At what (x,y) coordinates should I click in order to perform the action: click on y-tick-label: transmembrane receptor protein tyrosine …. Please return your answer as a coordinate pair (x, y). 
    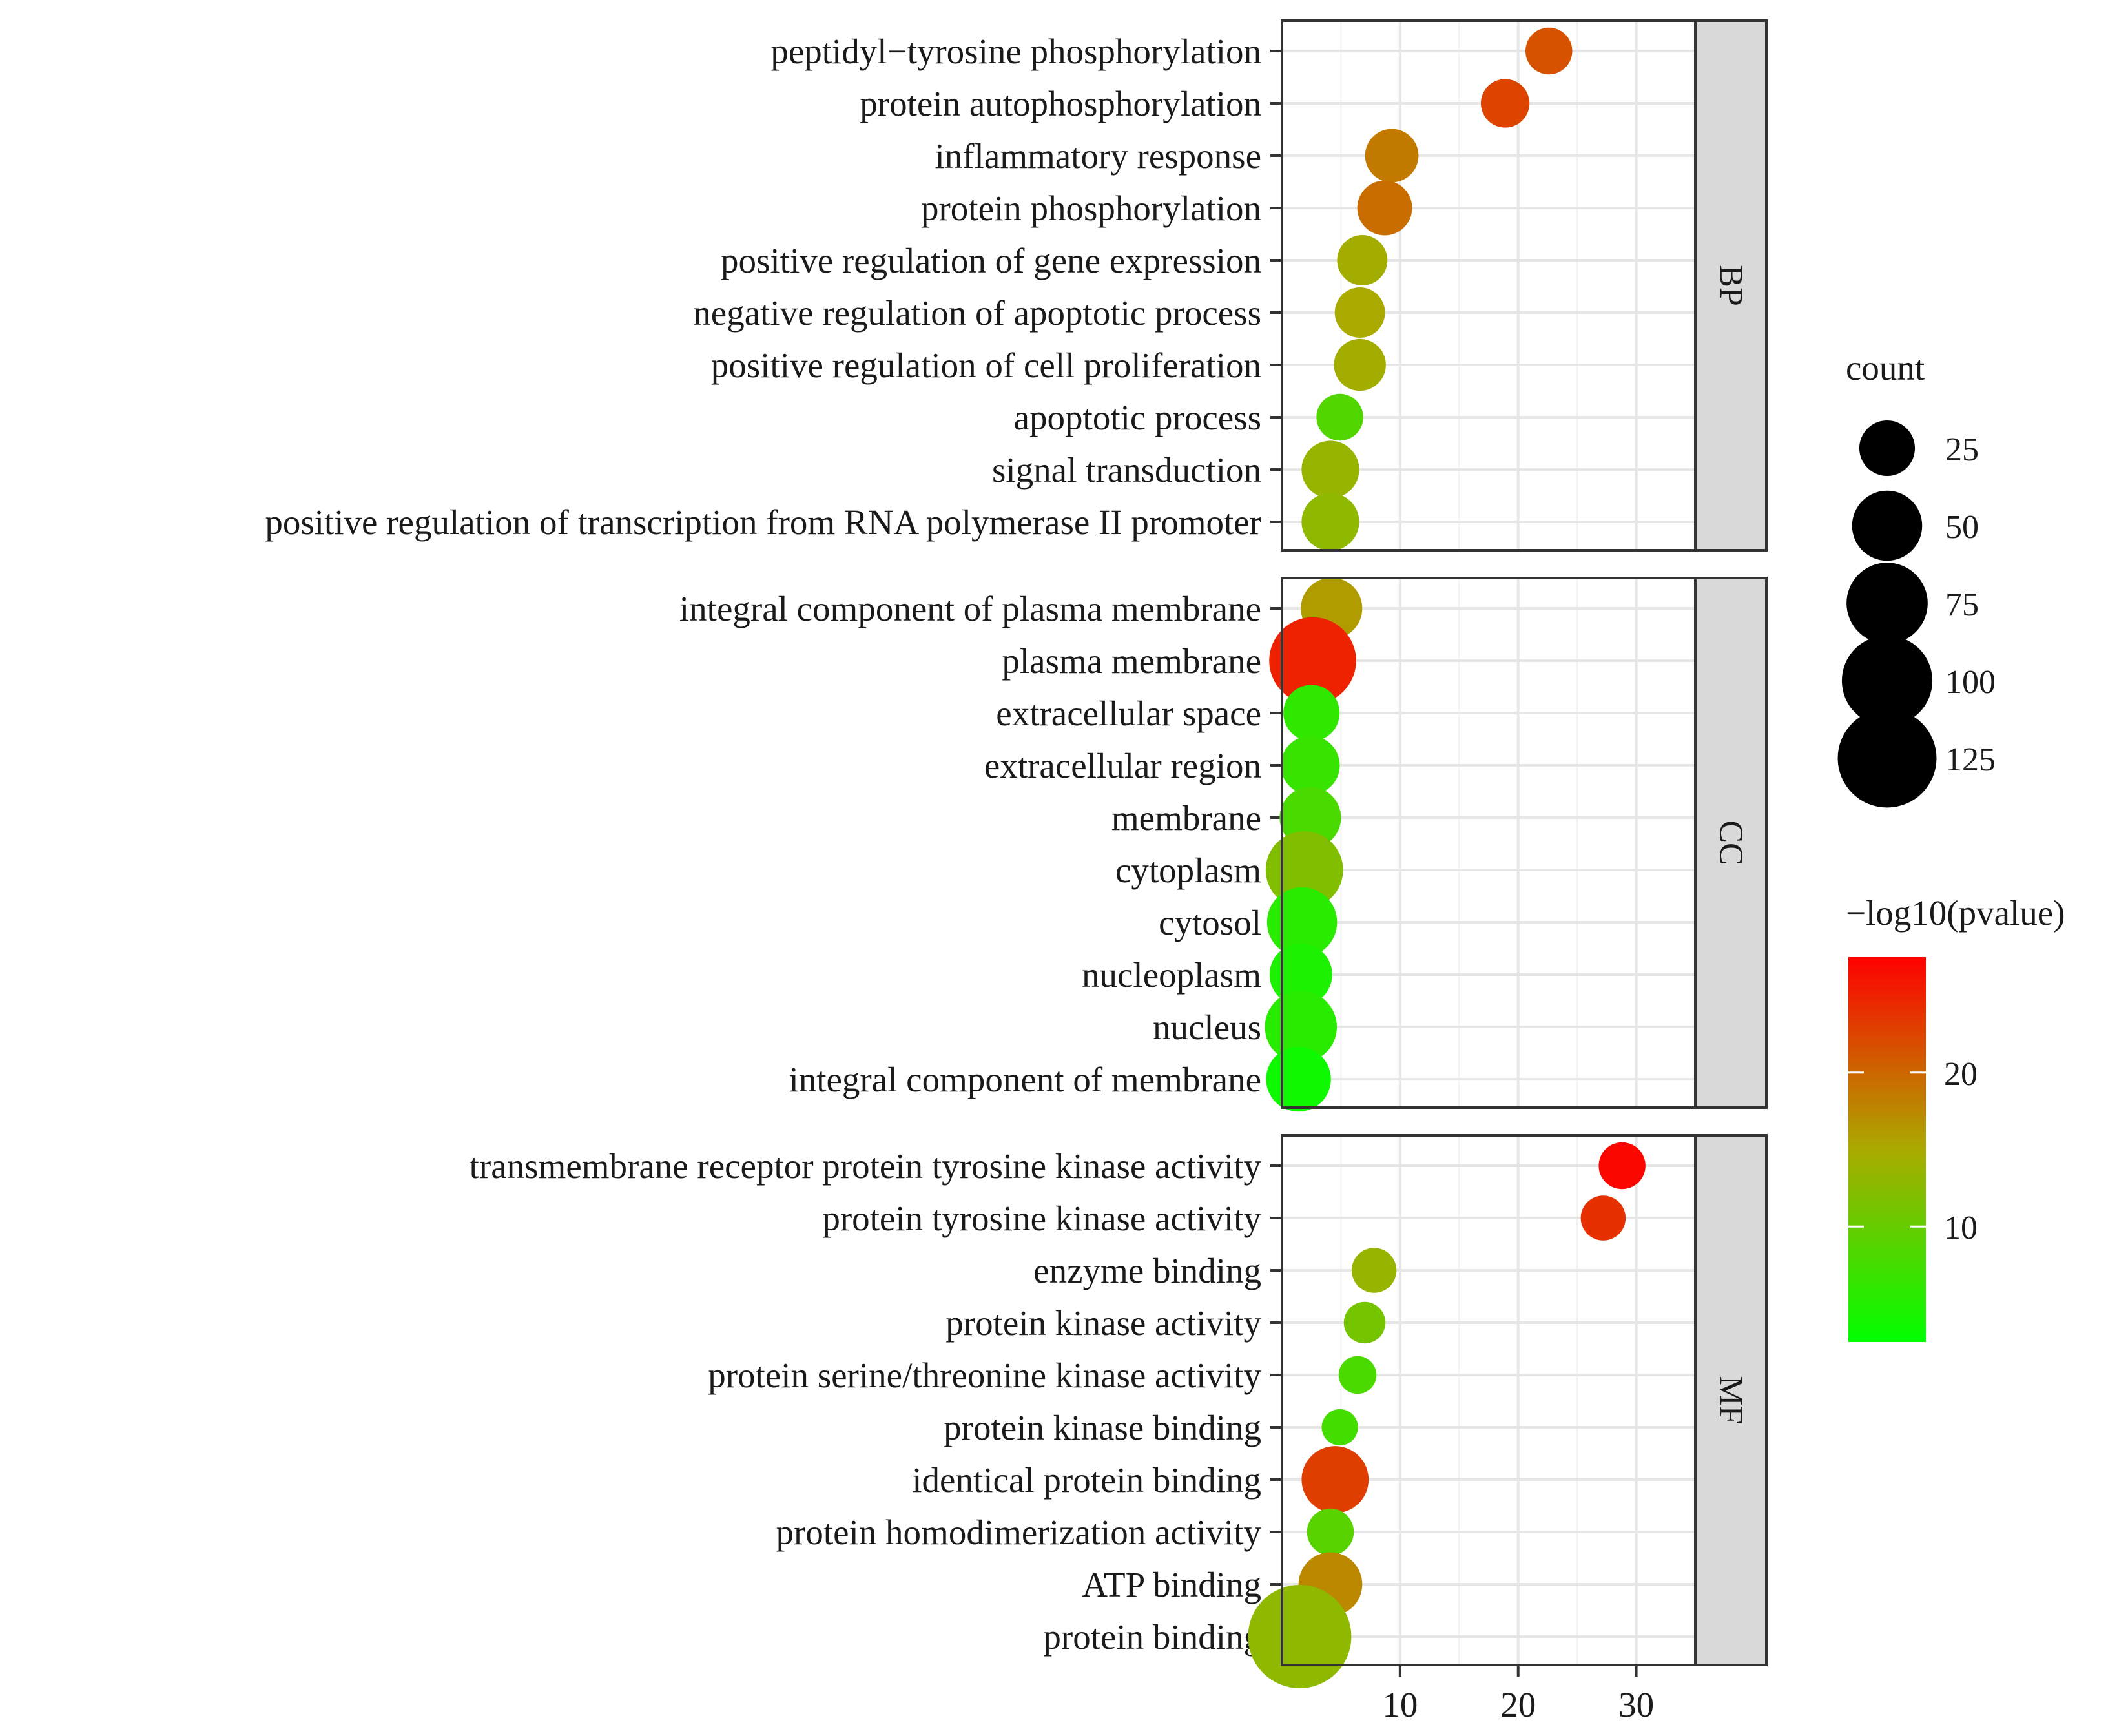
    Looking at the image, I should click on (866, 1166).